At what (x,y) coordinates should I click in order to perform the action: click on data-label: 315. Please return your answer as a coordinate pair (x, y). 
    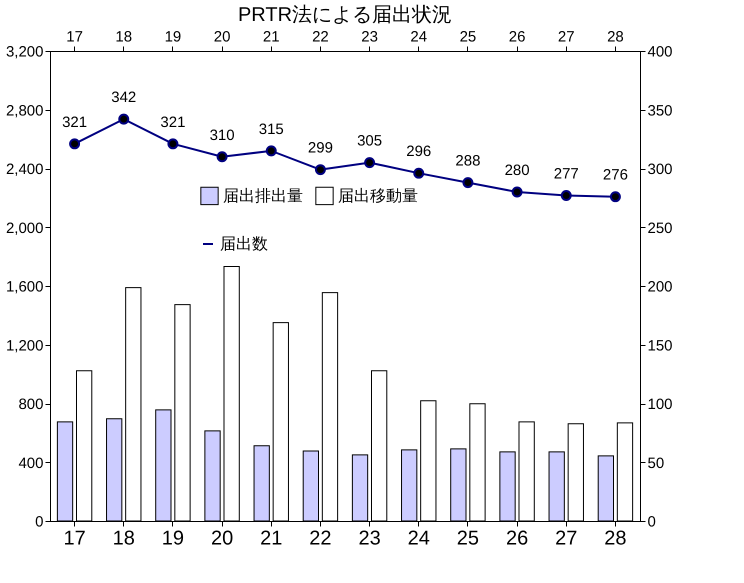
    Looking at the image, I should click on (271, 129).